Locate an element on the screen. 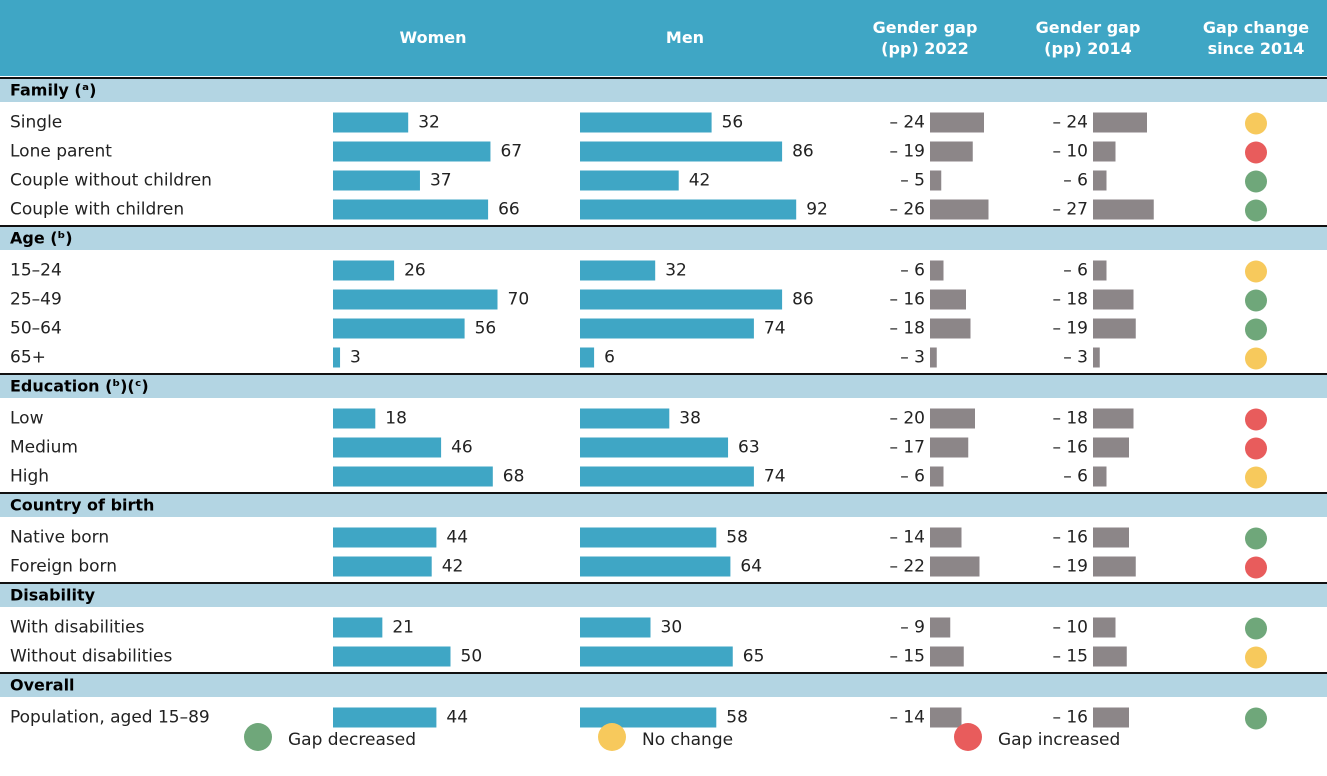 This screenshot has height=776, width=1327. gap2022-value: – 18 is located at coordinates (907, 329).